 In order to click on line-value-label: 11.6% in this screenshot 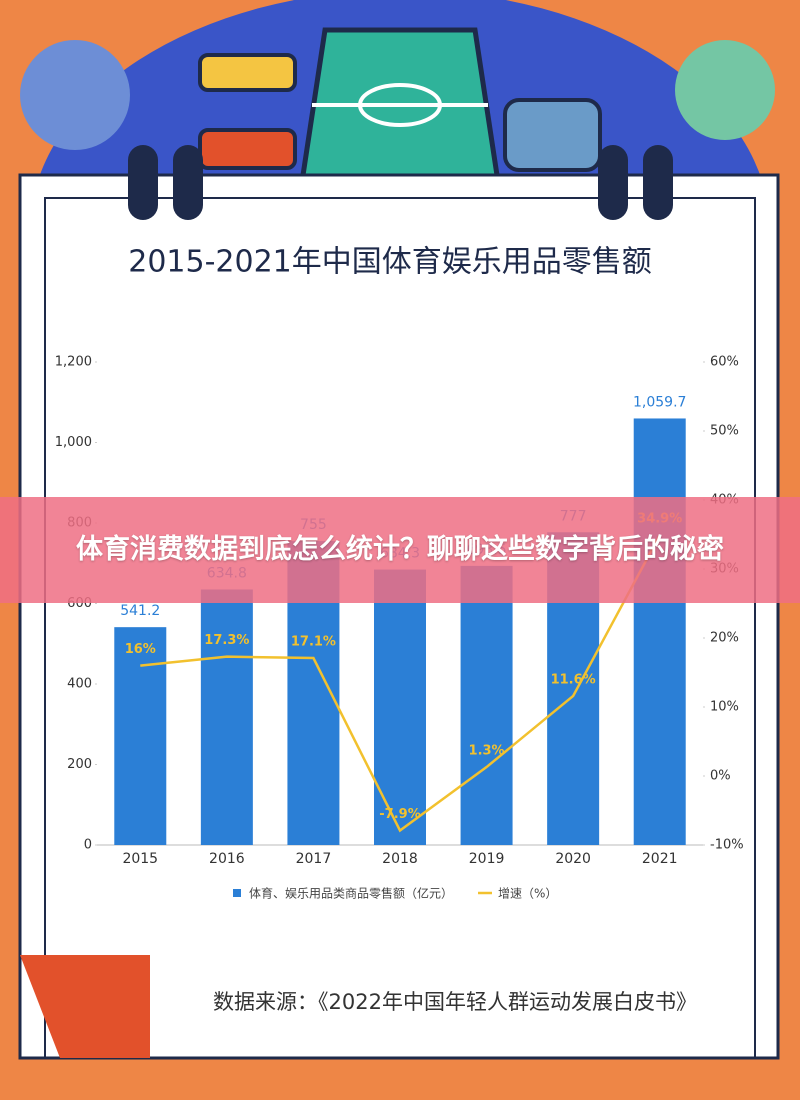, I will do `click(573, 679)`.